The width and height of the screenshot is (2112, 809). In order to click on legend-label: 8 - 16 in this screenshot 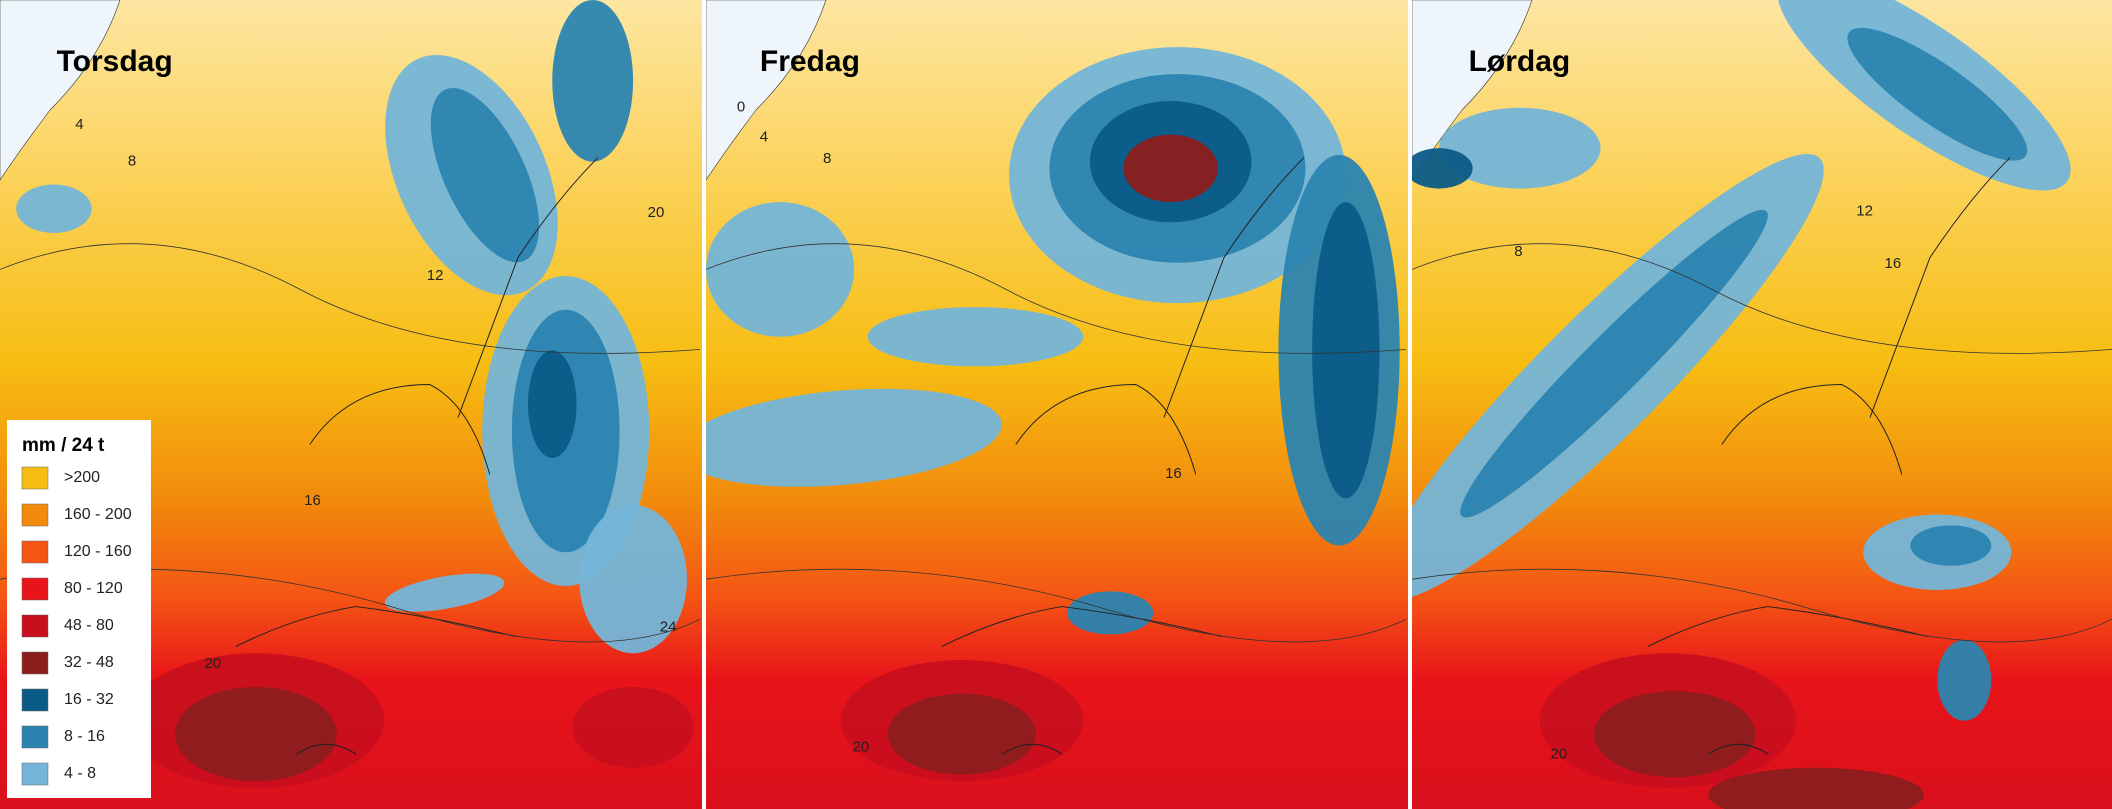, I will do `click(84, 736)`.